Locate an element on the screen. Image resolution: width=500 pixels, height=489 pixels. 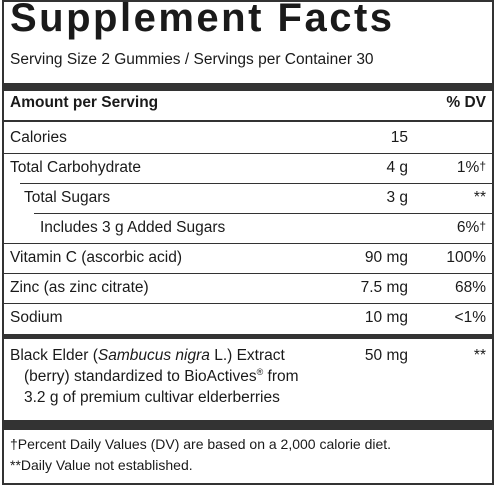
footnote-not-established: **Daily Value not established. is located at coordinates (101, 465).